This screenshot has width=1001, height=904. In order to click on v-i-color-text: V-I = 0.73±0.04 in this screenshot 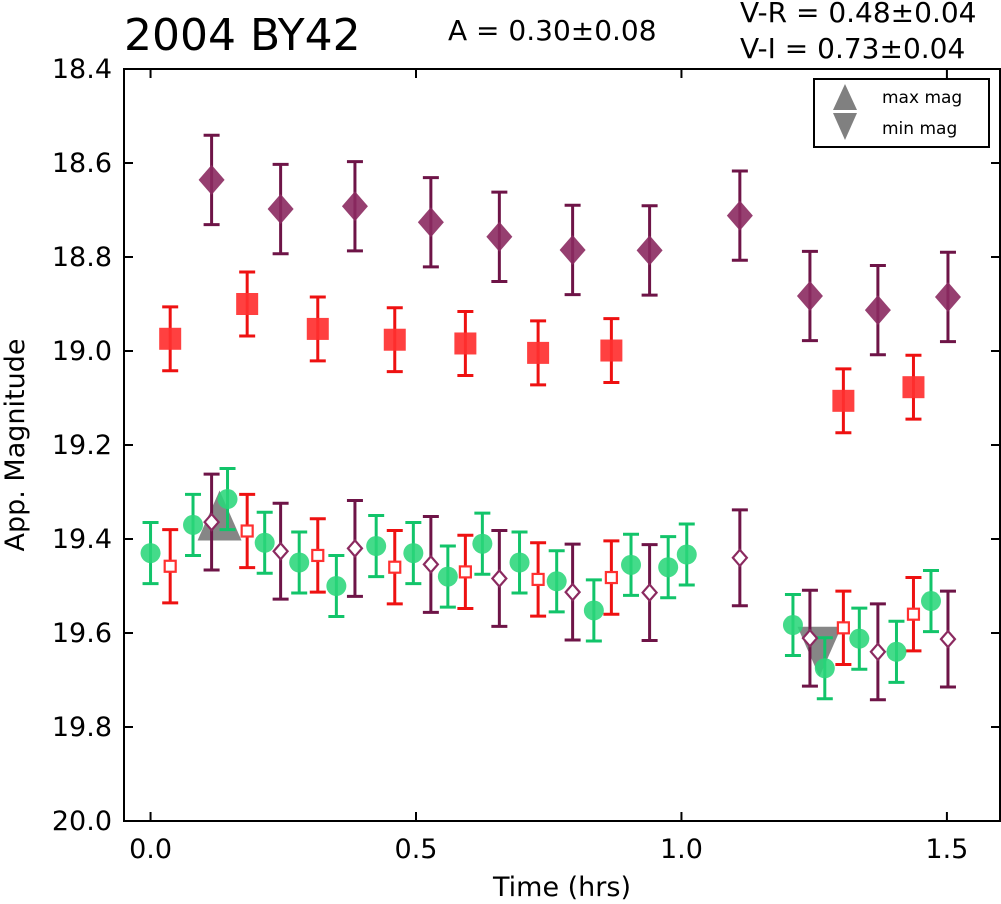, I will do `click(853, 48)`.